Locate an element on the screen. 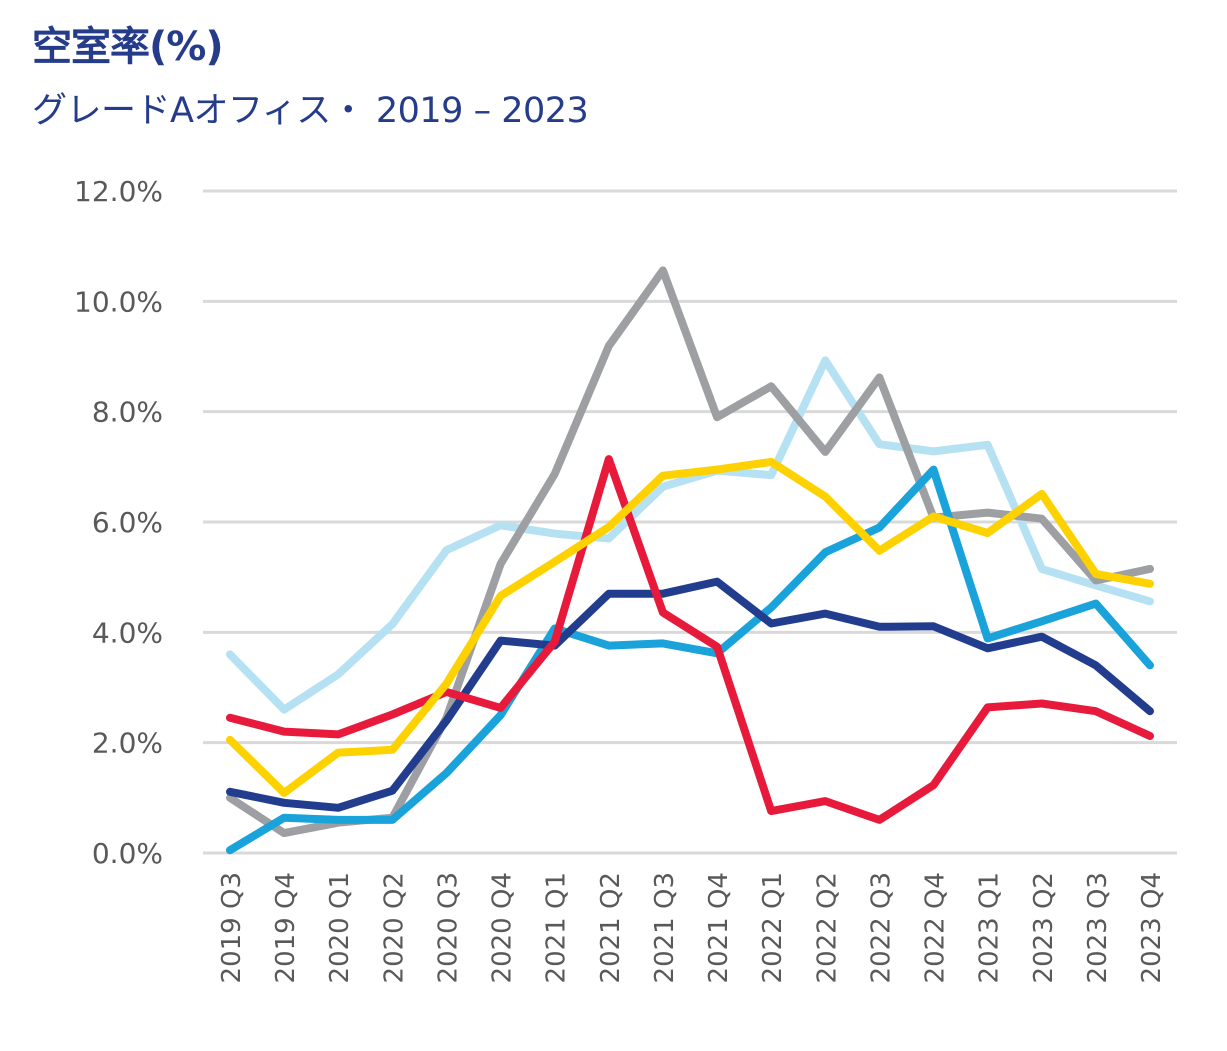 This screenshot has width=1227, height=1051. x-tick-label: 2021 Q3 is located at coordinates (665, 927).